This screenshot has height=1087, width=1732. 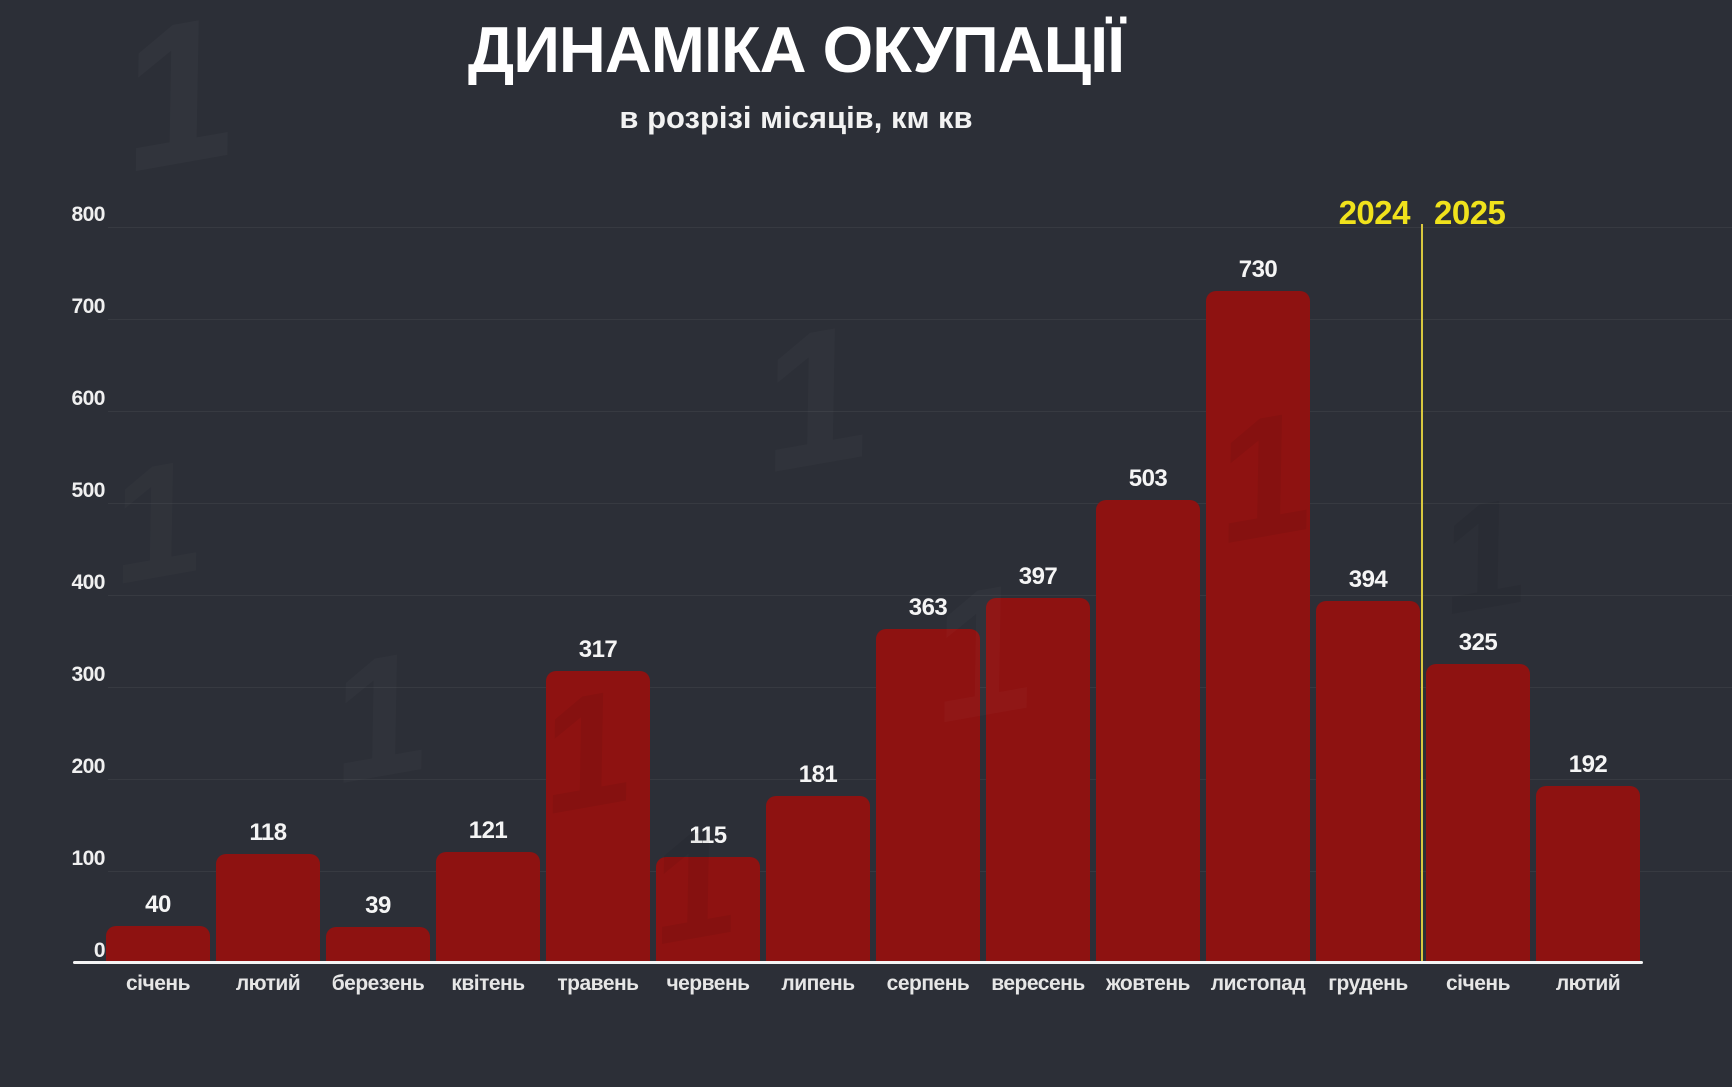 What do you see at coordinates (1038, 983) in the screenshot?
I see `x-tick-label: вересень` at bounding box center [1038, 983].